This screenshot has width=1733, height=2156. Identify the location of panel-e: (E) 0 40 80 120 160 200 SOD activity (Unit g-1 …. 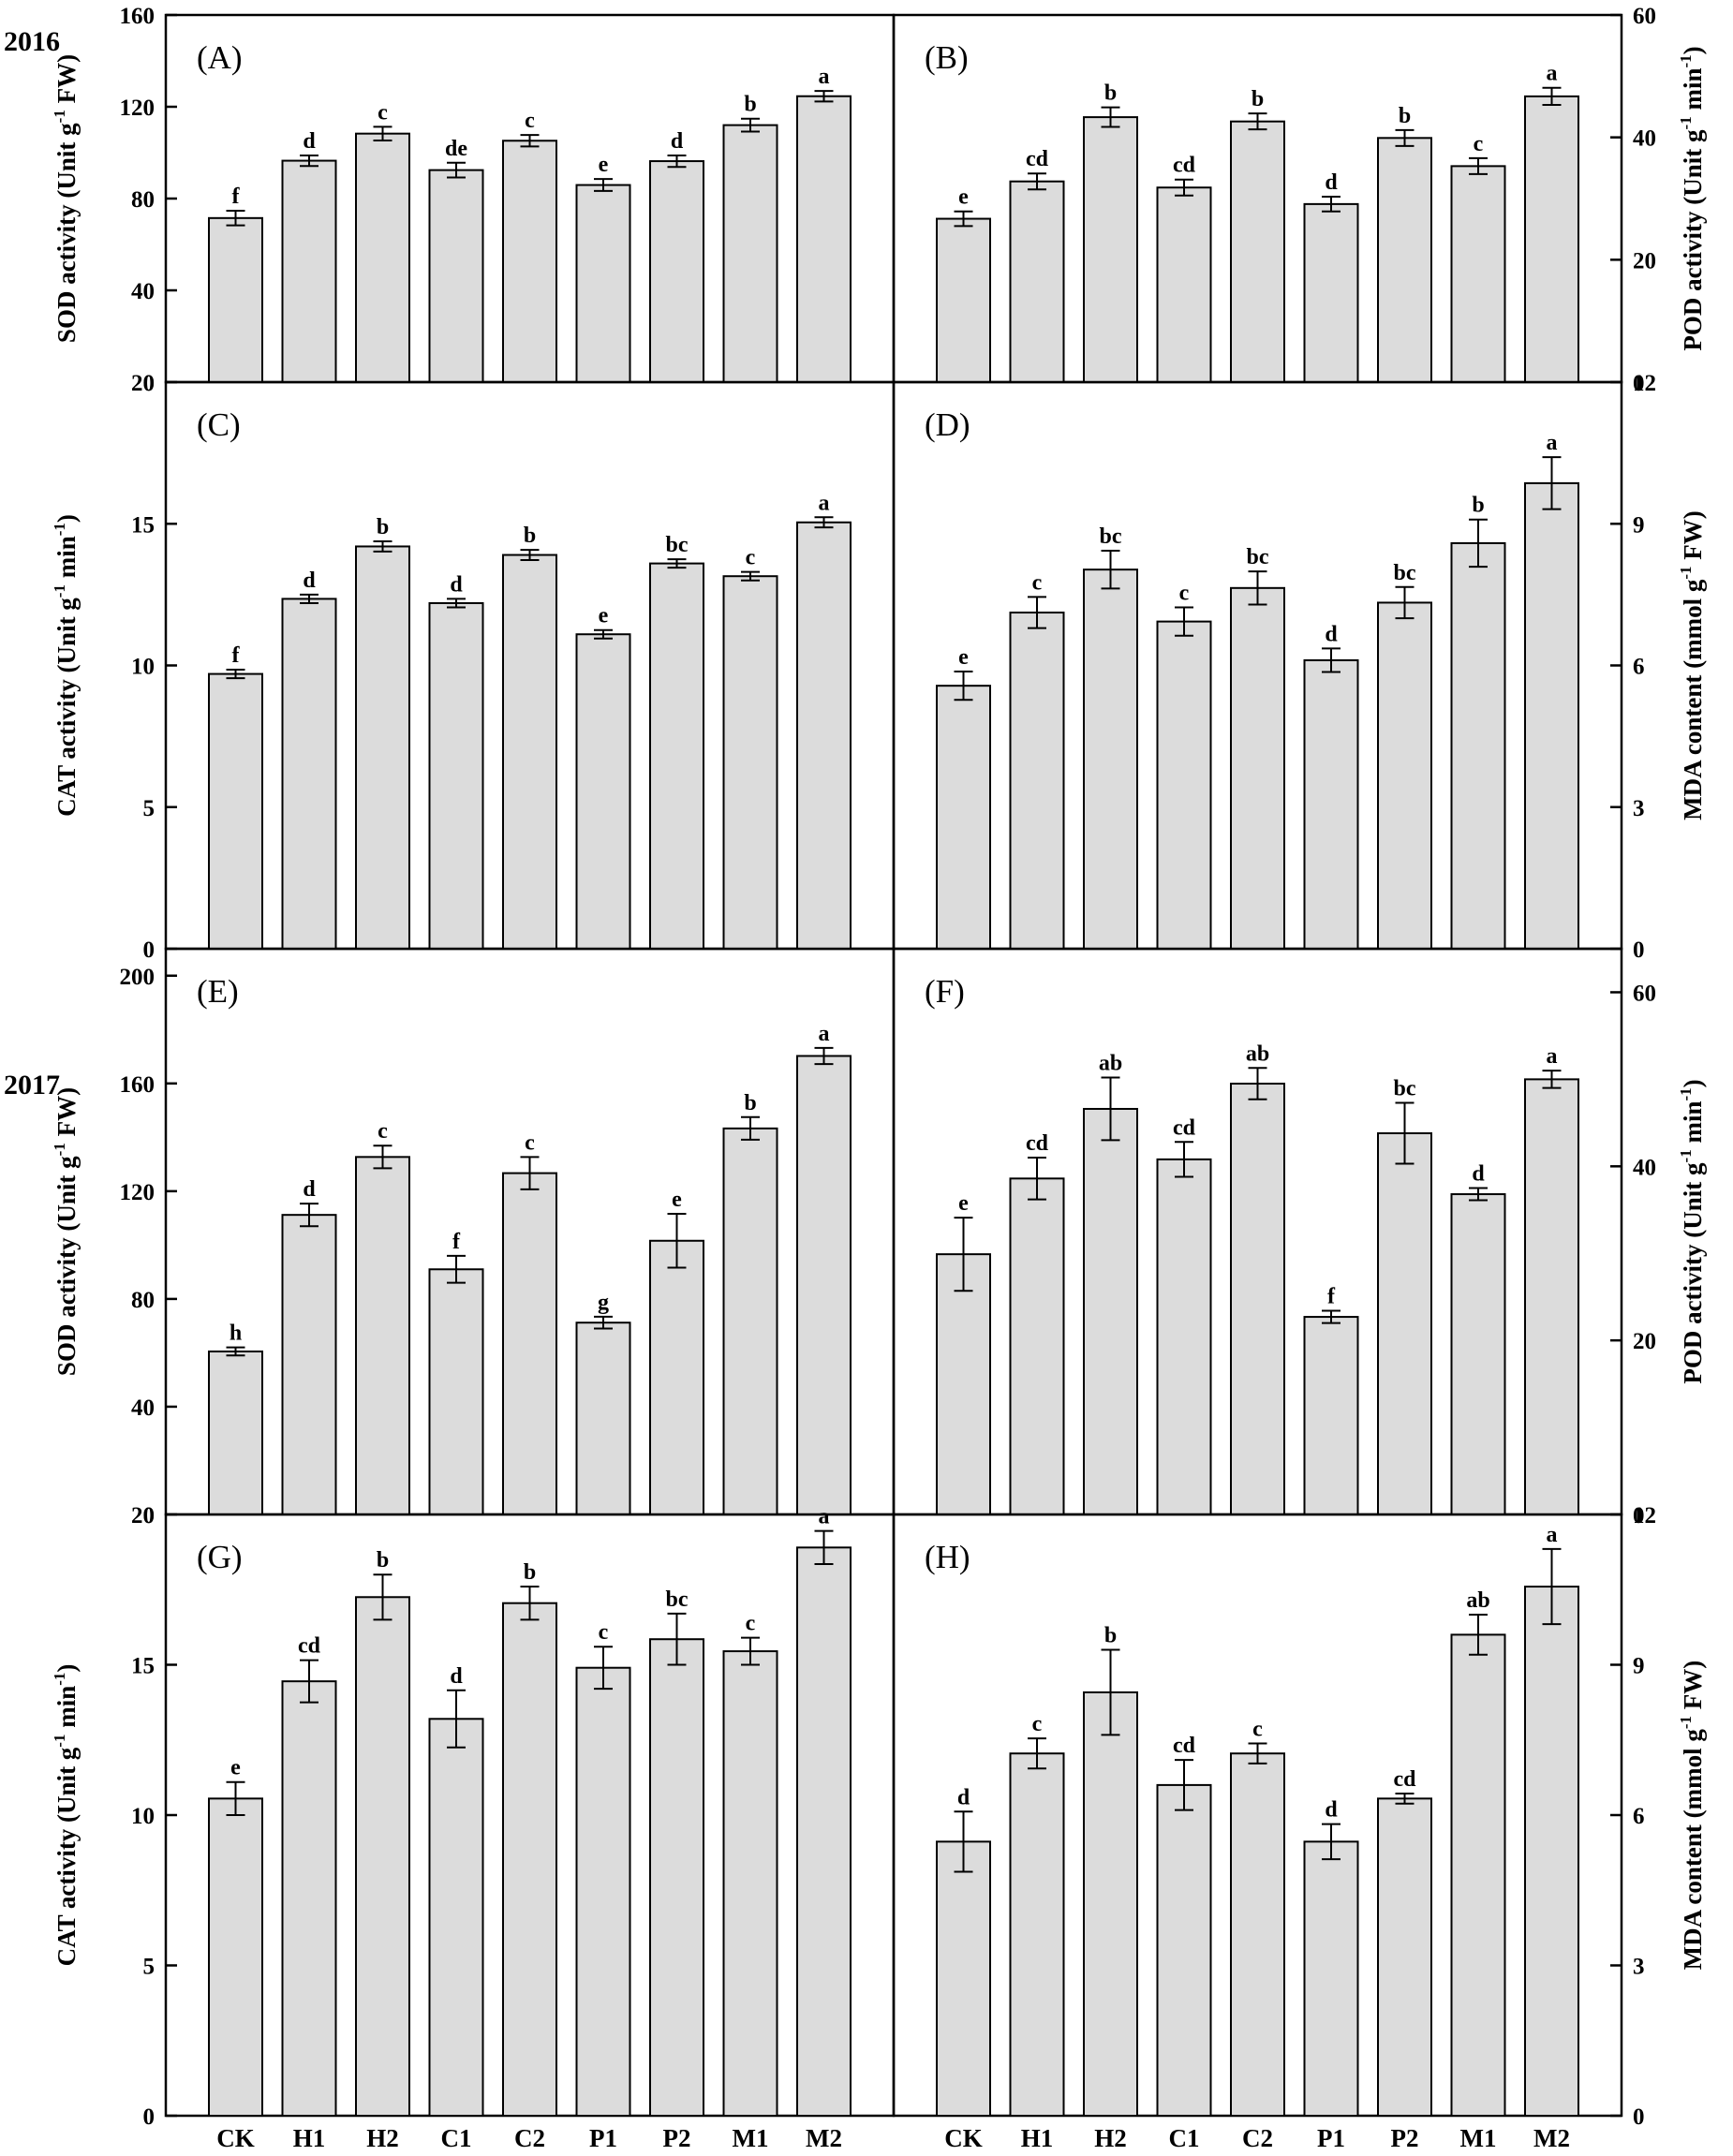
(473, 1237).